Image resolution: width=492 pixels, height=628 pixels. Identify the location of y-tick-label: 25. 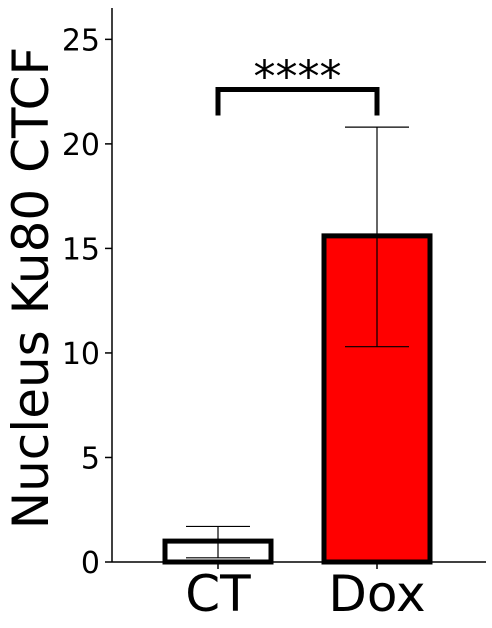
(81, 40).